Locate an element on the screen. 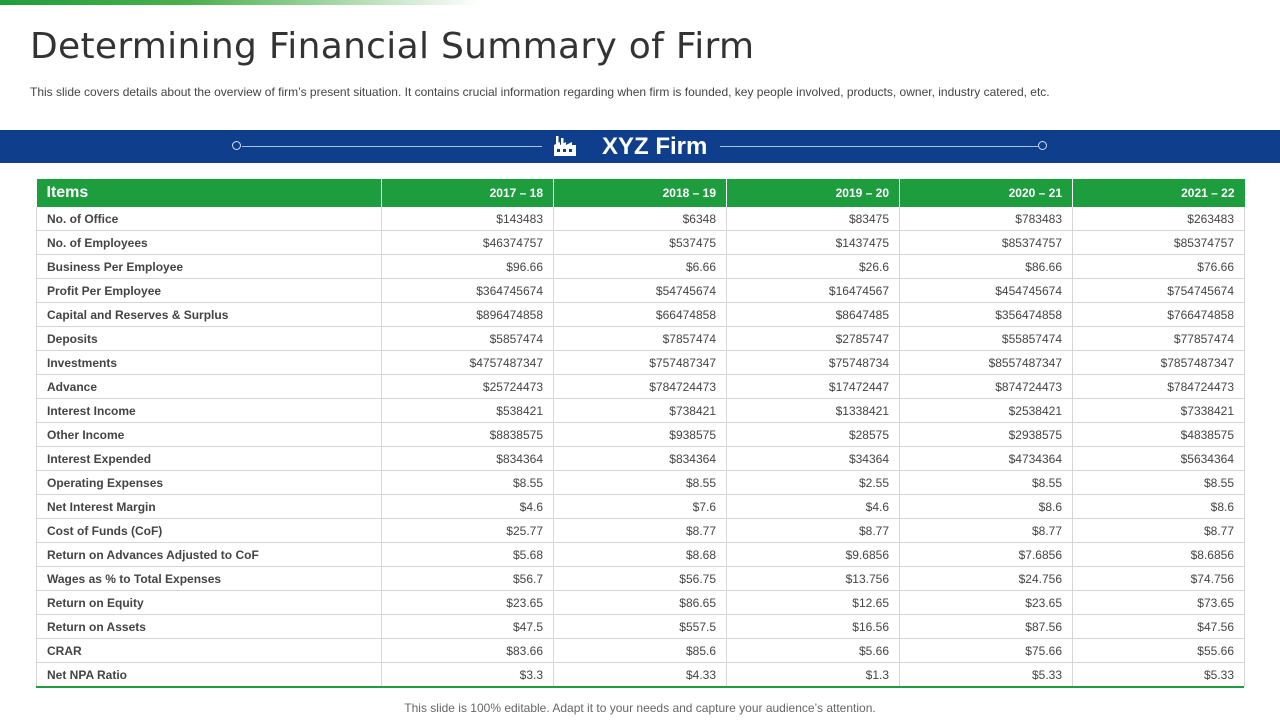  row-label: Return on Advances Adjusted to CoF is located at coordinates (209, 554).